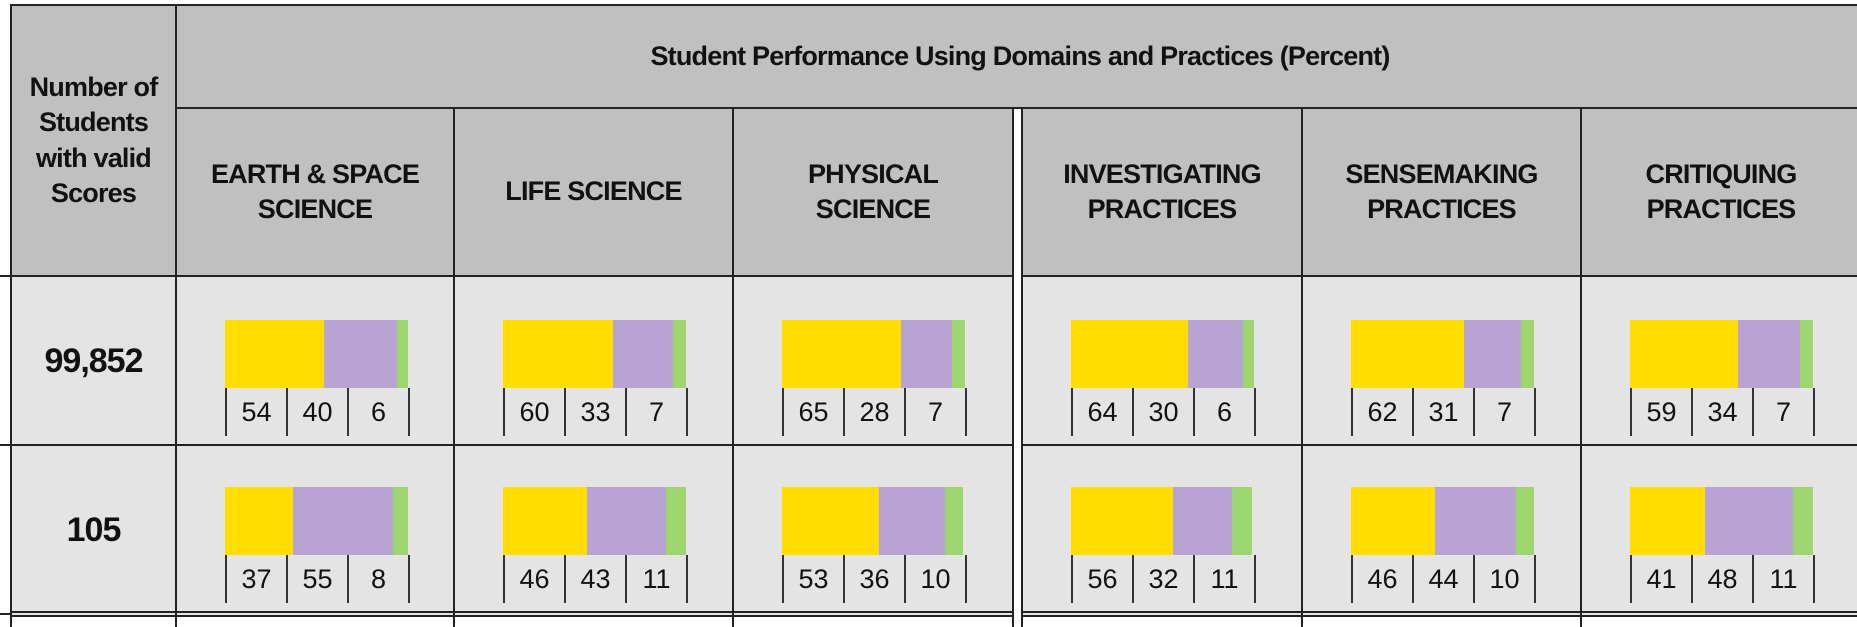  Describe the element at coordinates (378, 579) in the screenshot. I see `segment-label: 8` at that location.